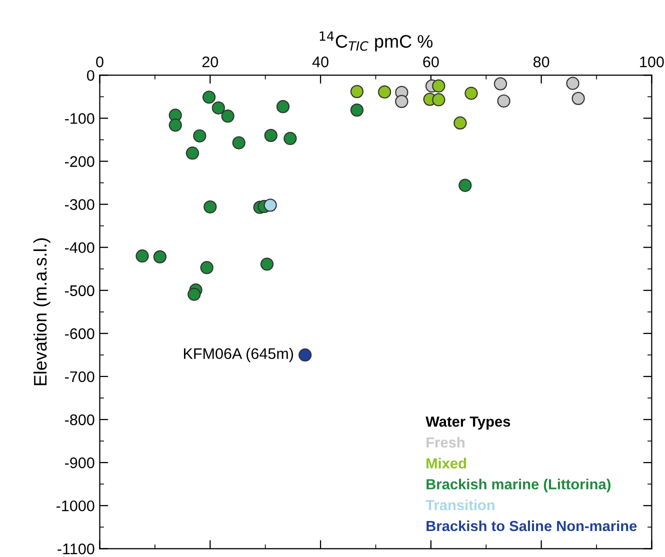  What do you see at coordinates (79, 420) in the screenshot?
I see `y-tick-label: -800` at bounding box center [79, 420].